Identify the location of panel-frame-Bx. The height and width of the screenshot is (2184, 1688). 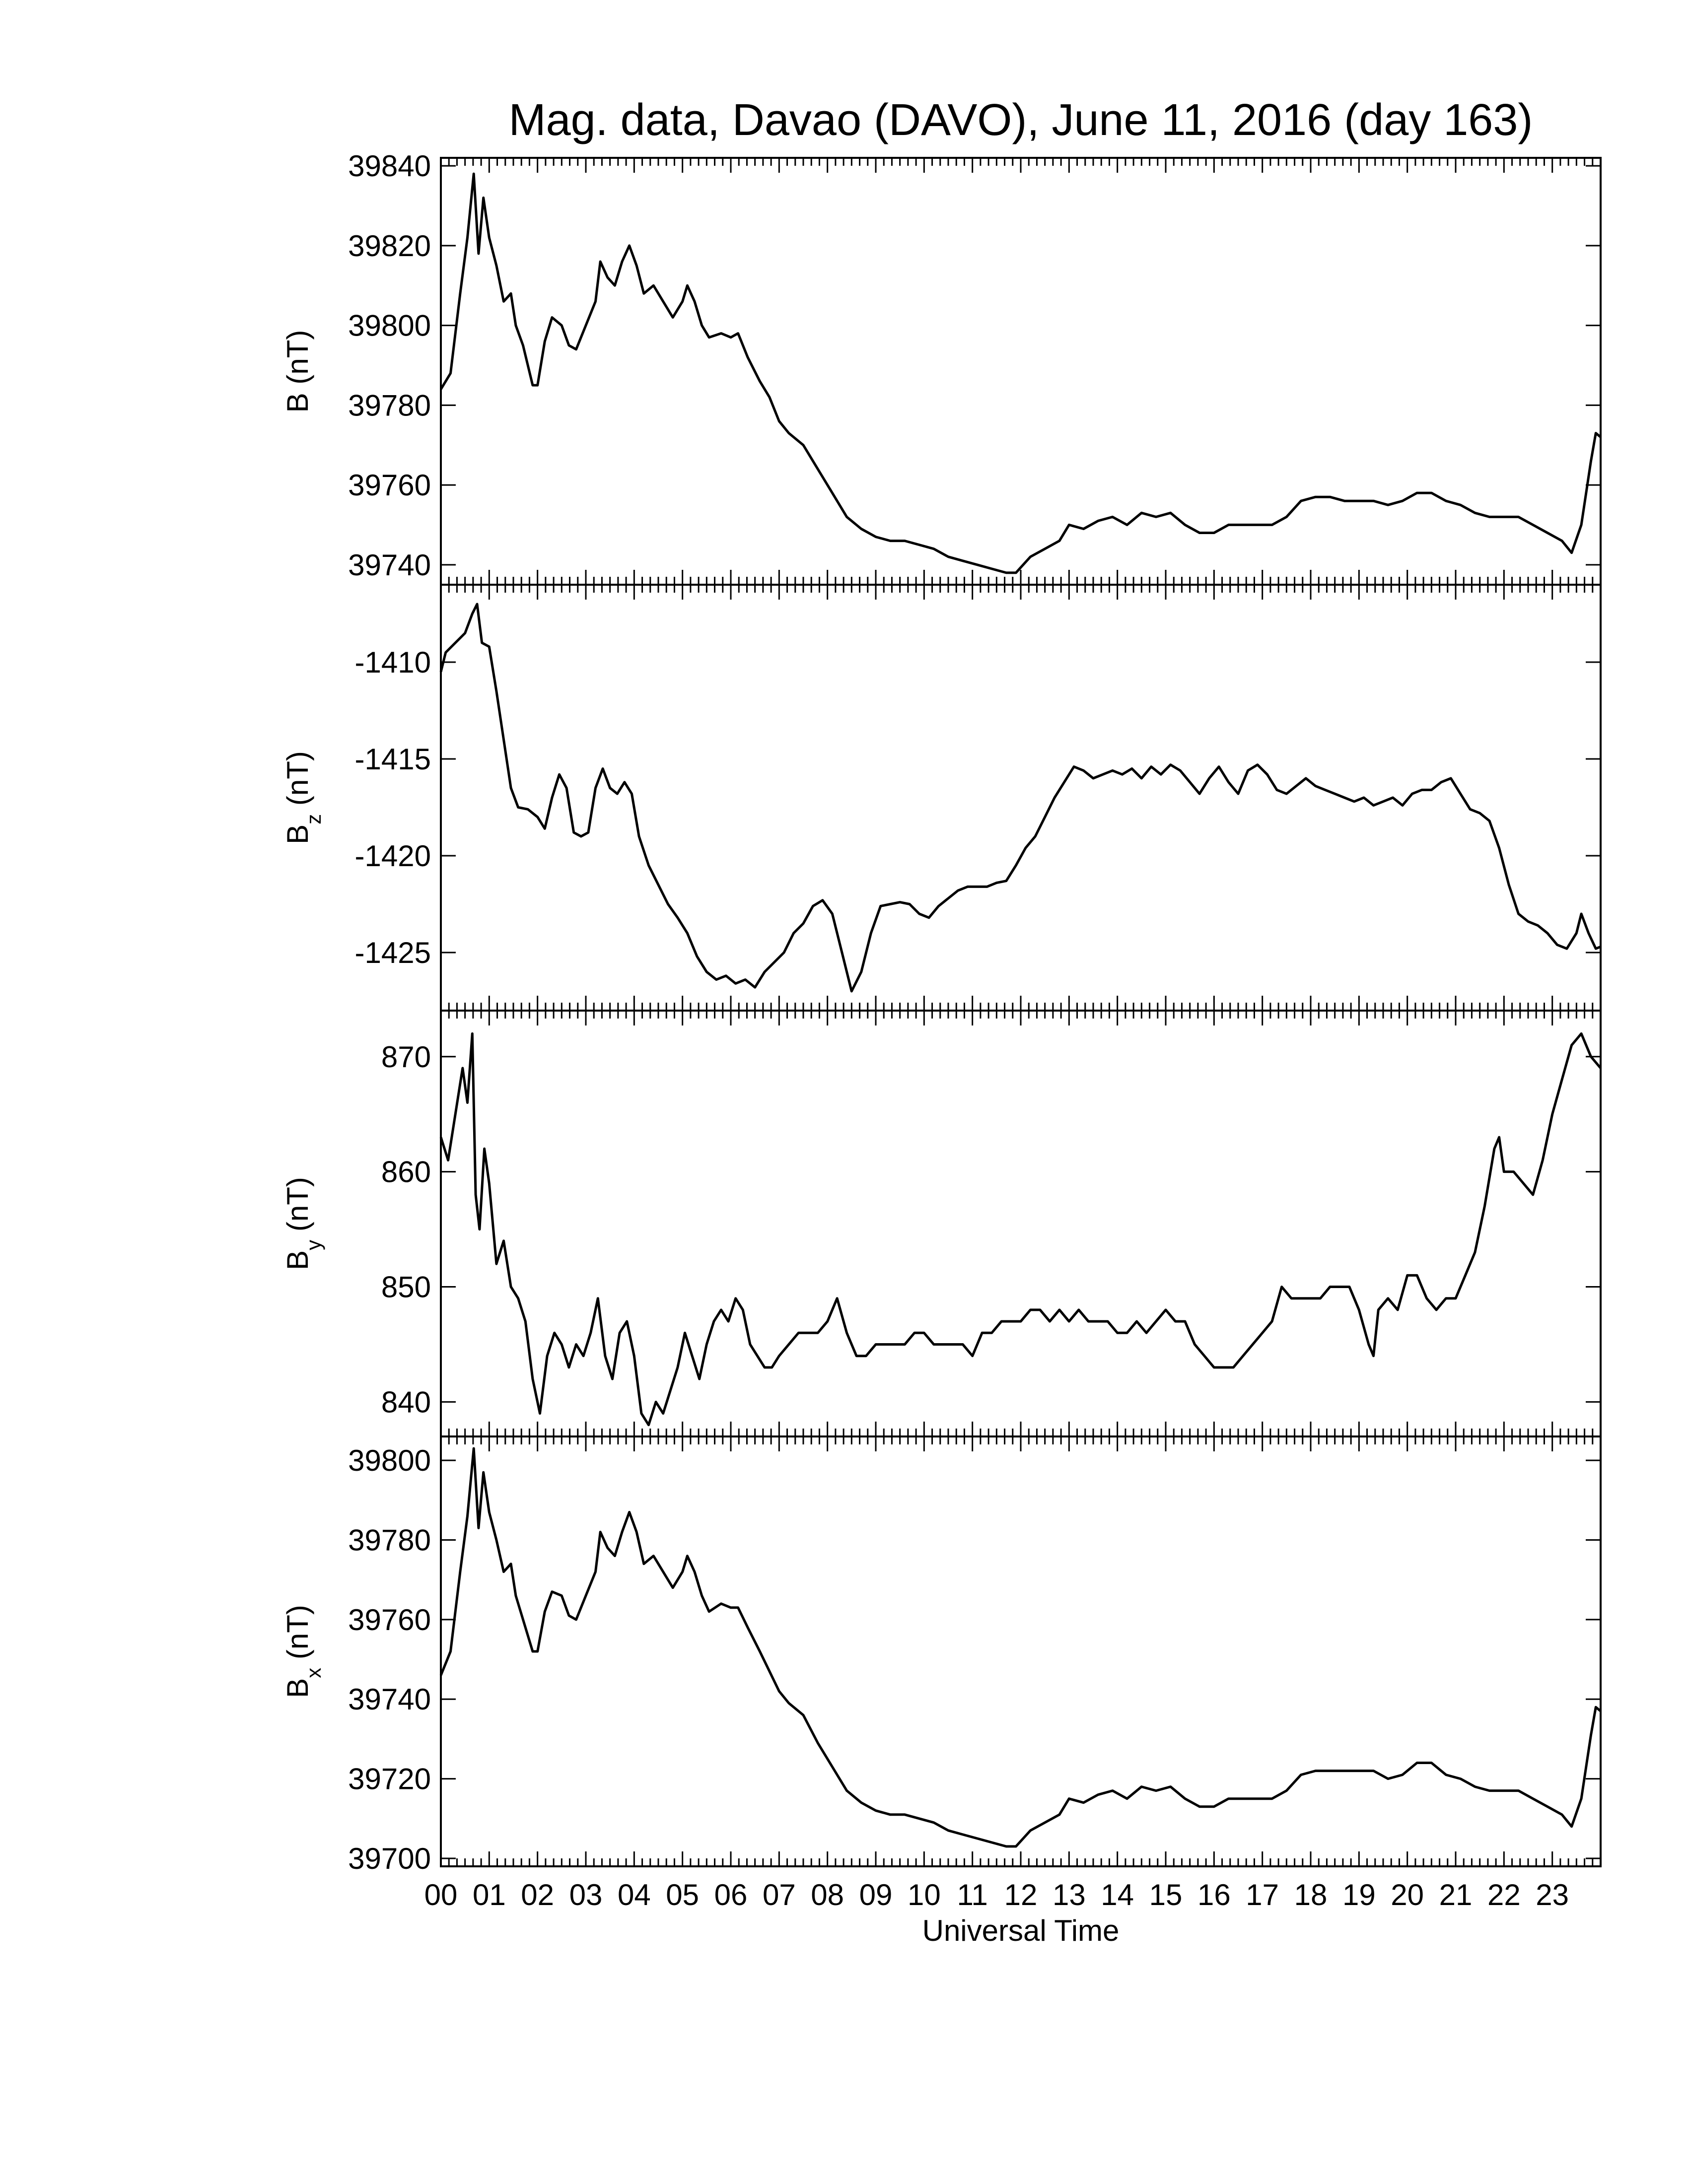
(1021, 1651).